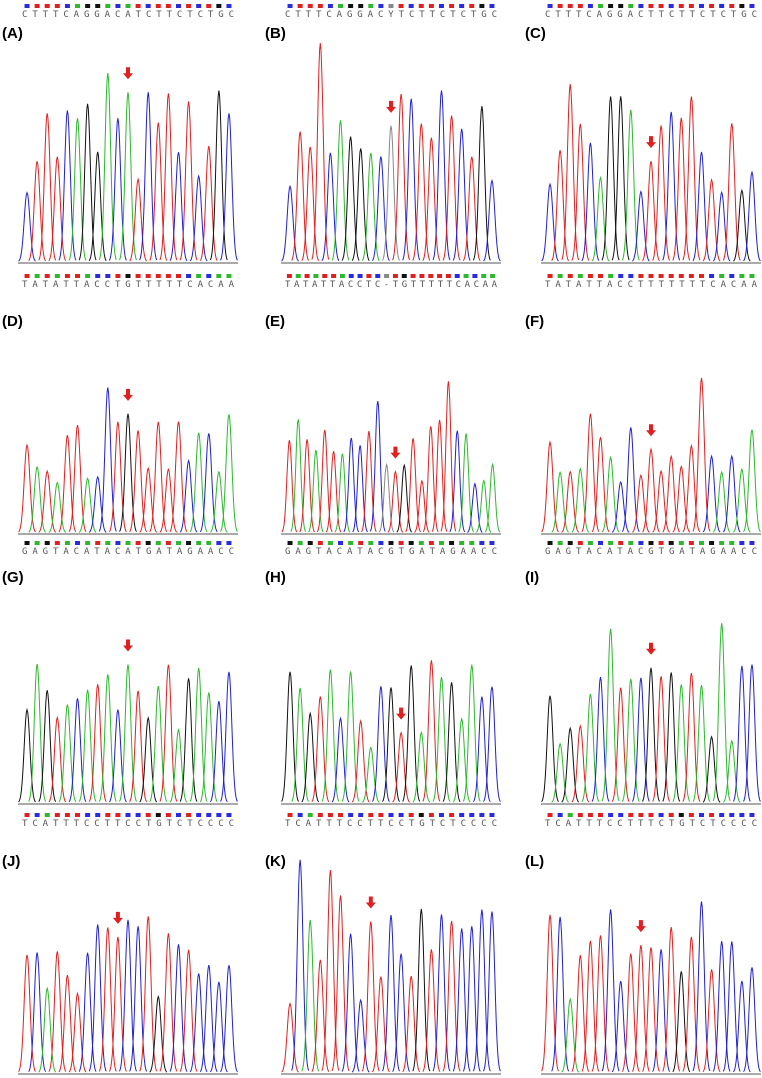 The height and width of the screenshot is (1078, 762). Describe the element at coordinates (128, 285) in the screenshot. I see `sequence: TATATTACCTGTTTTTCACAA` at that location.